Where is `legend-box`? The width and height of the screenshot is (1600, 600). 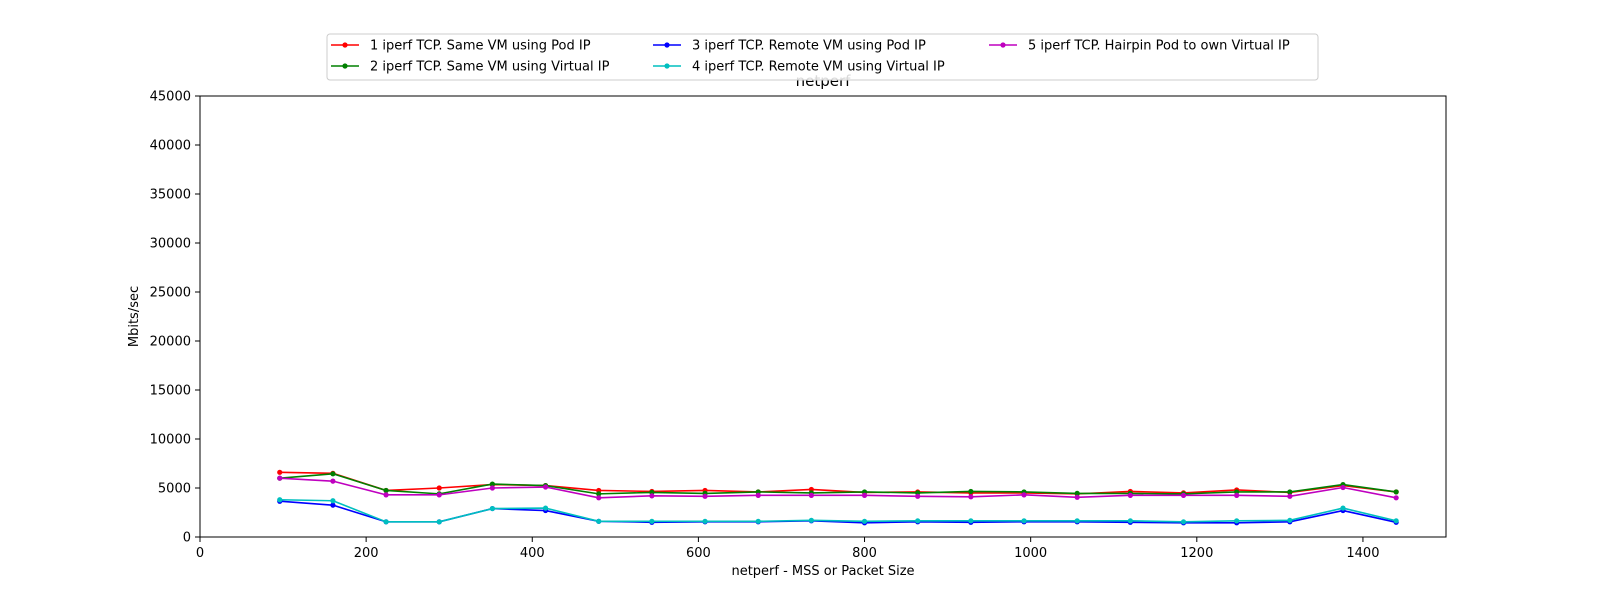 legend-box is located at coordinates (822, 57).